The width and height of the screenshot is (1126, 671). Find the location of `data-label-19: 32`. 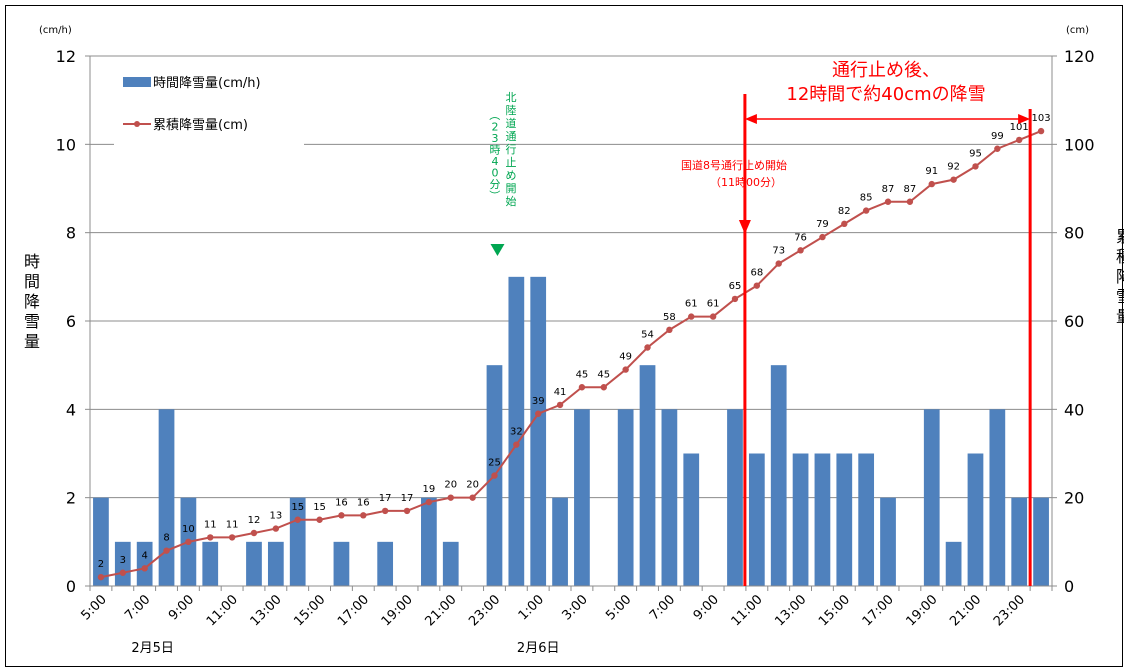

data-label-19: 32 is located at coordinates (516, 432).